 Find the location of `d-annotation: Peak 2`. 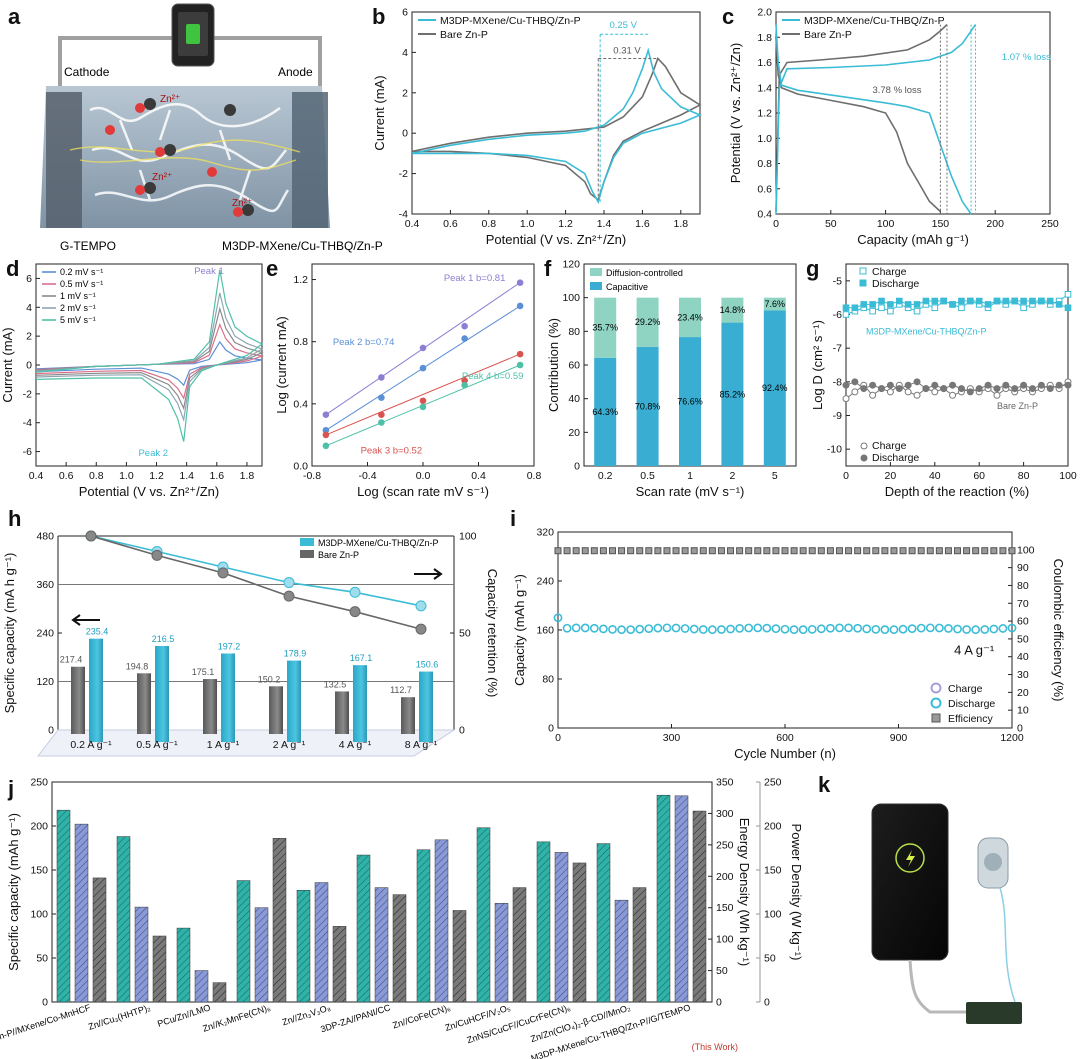

d-annotation: Peak 2 is located at coordinates (153, 453).